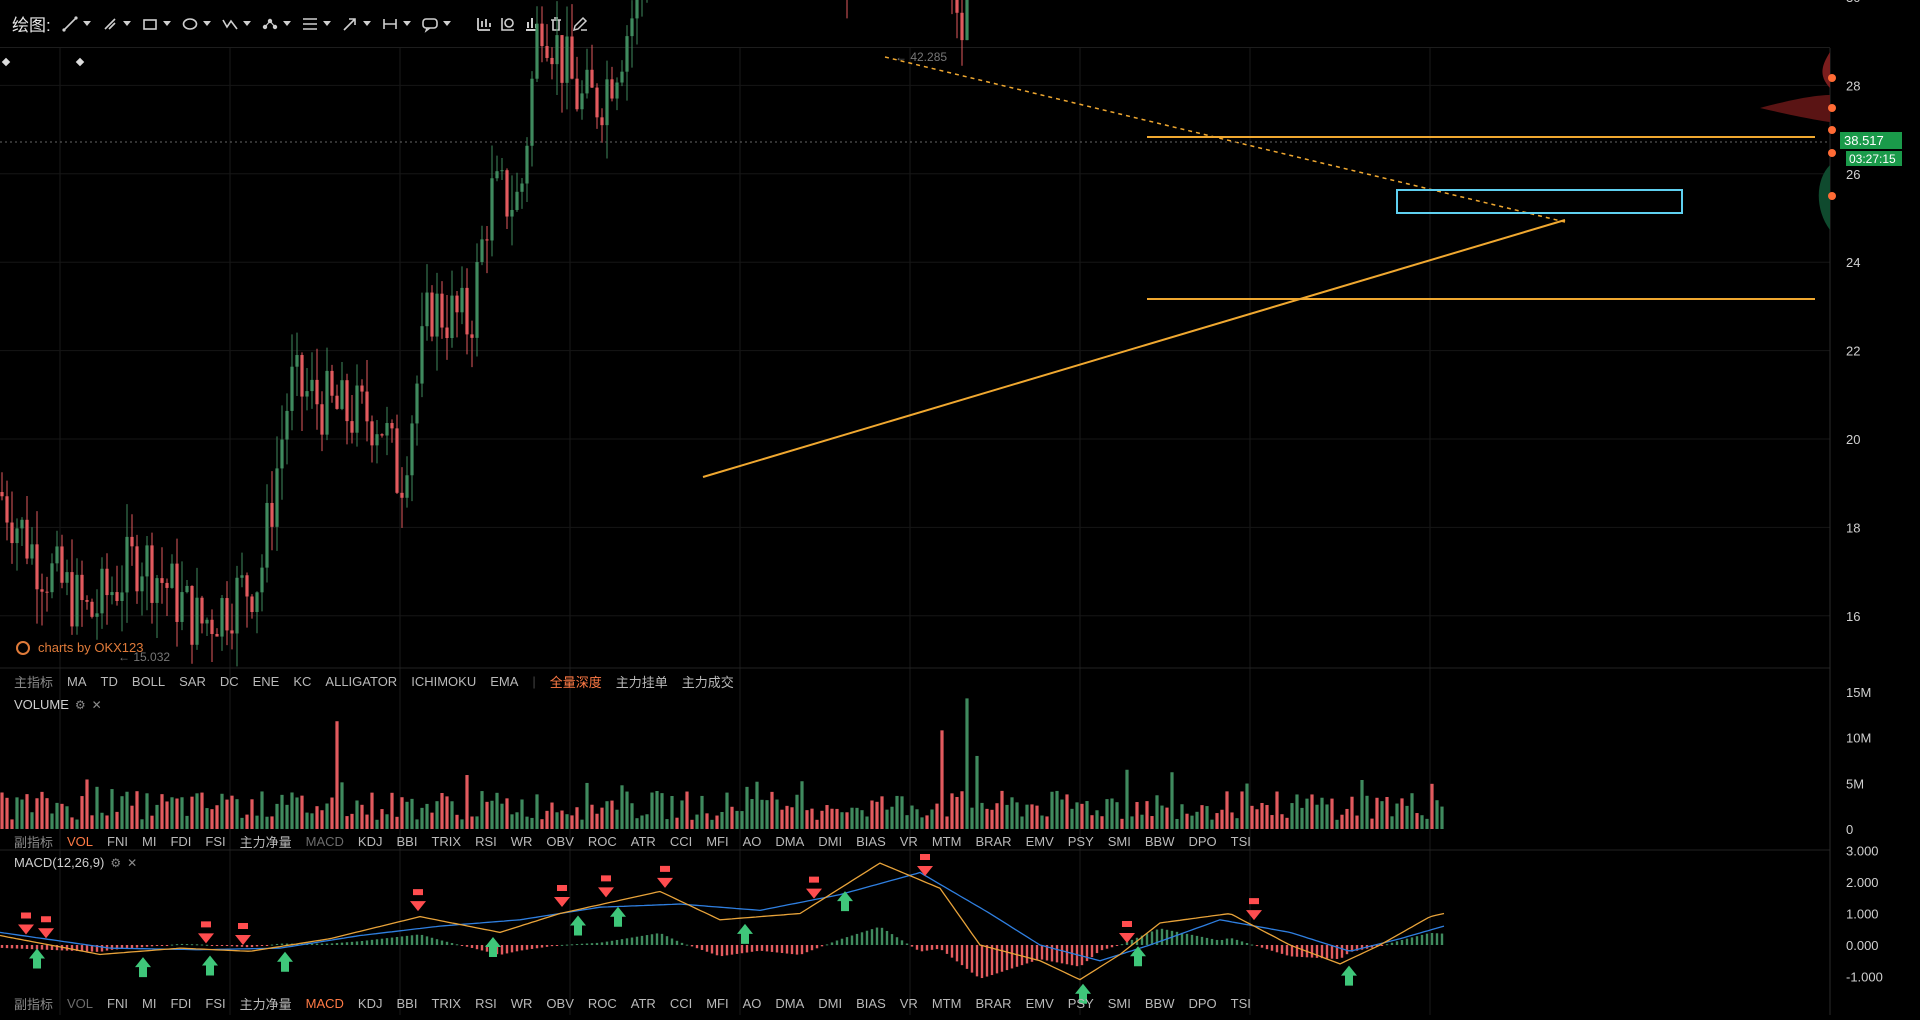 This screenshot has height=1020, width=1920. I want to click on pie-tool-button, so click(508, 24).